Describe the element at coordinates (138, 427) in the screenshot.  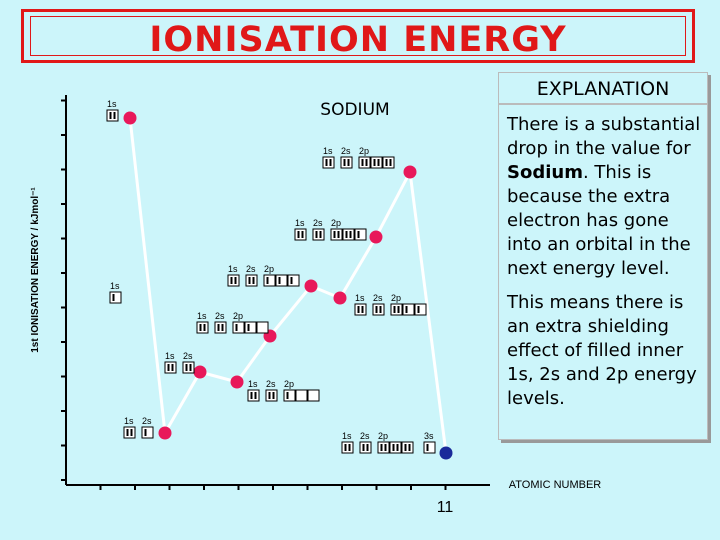
I see `config-label-3: 1s 2s` at that location.